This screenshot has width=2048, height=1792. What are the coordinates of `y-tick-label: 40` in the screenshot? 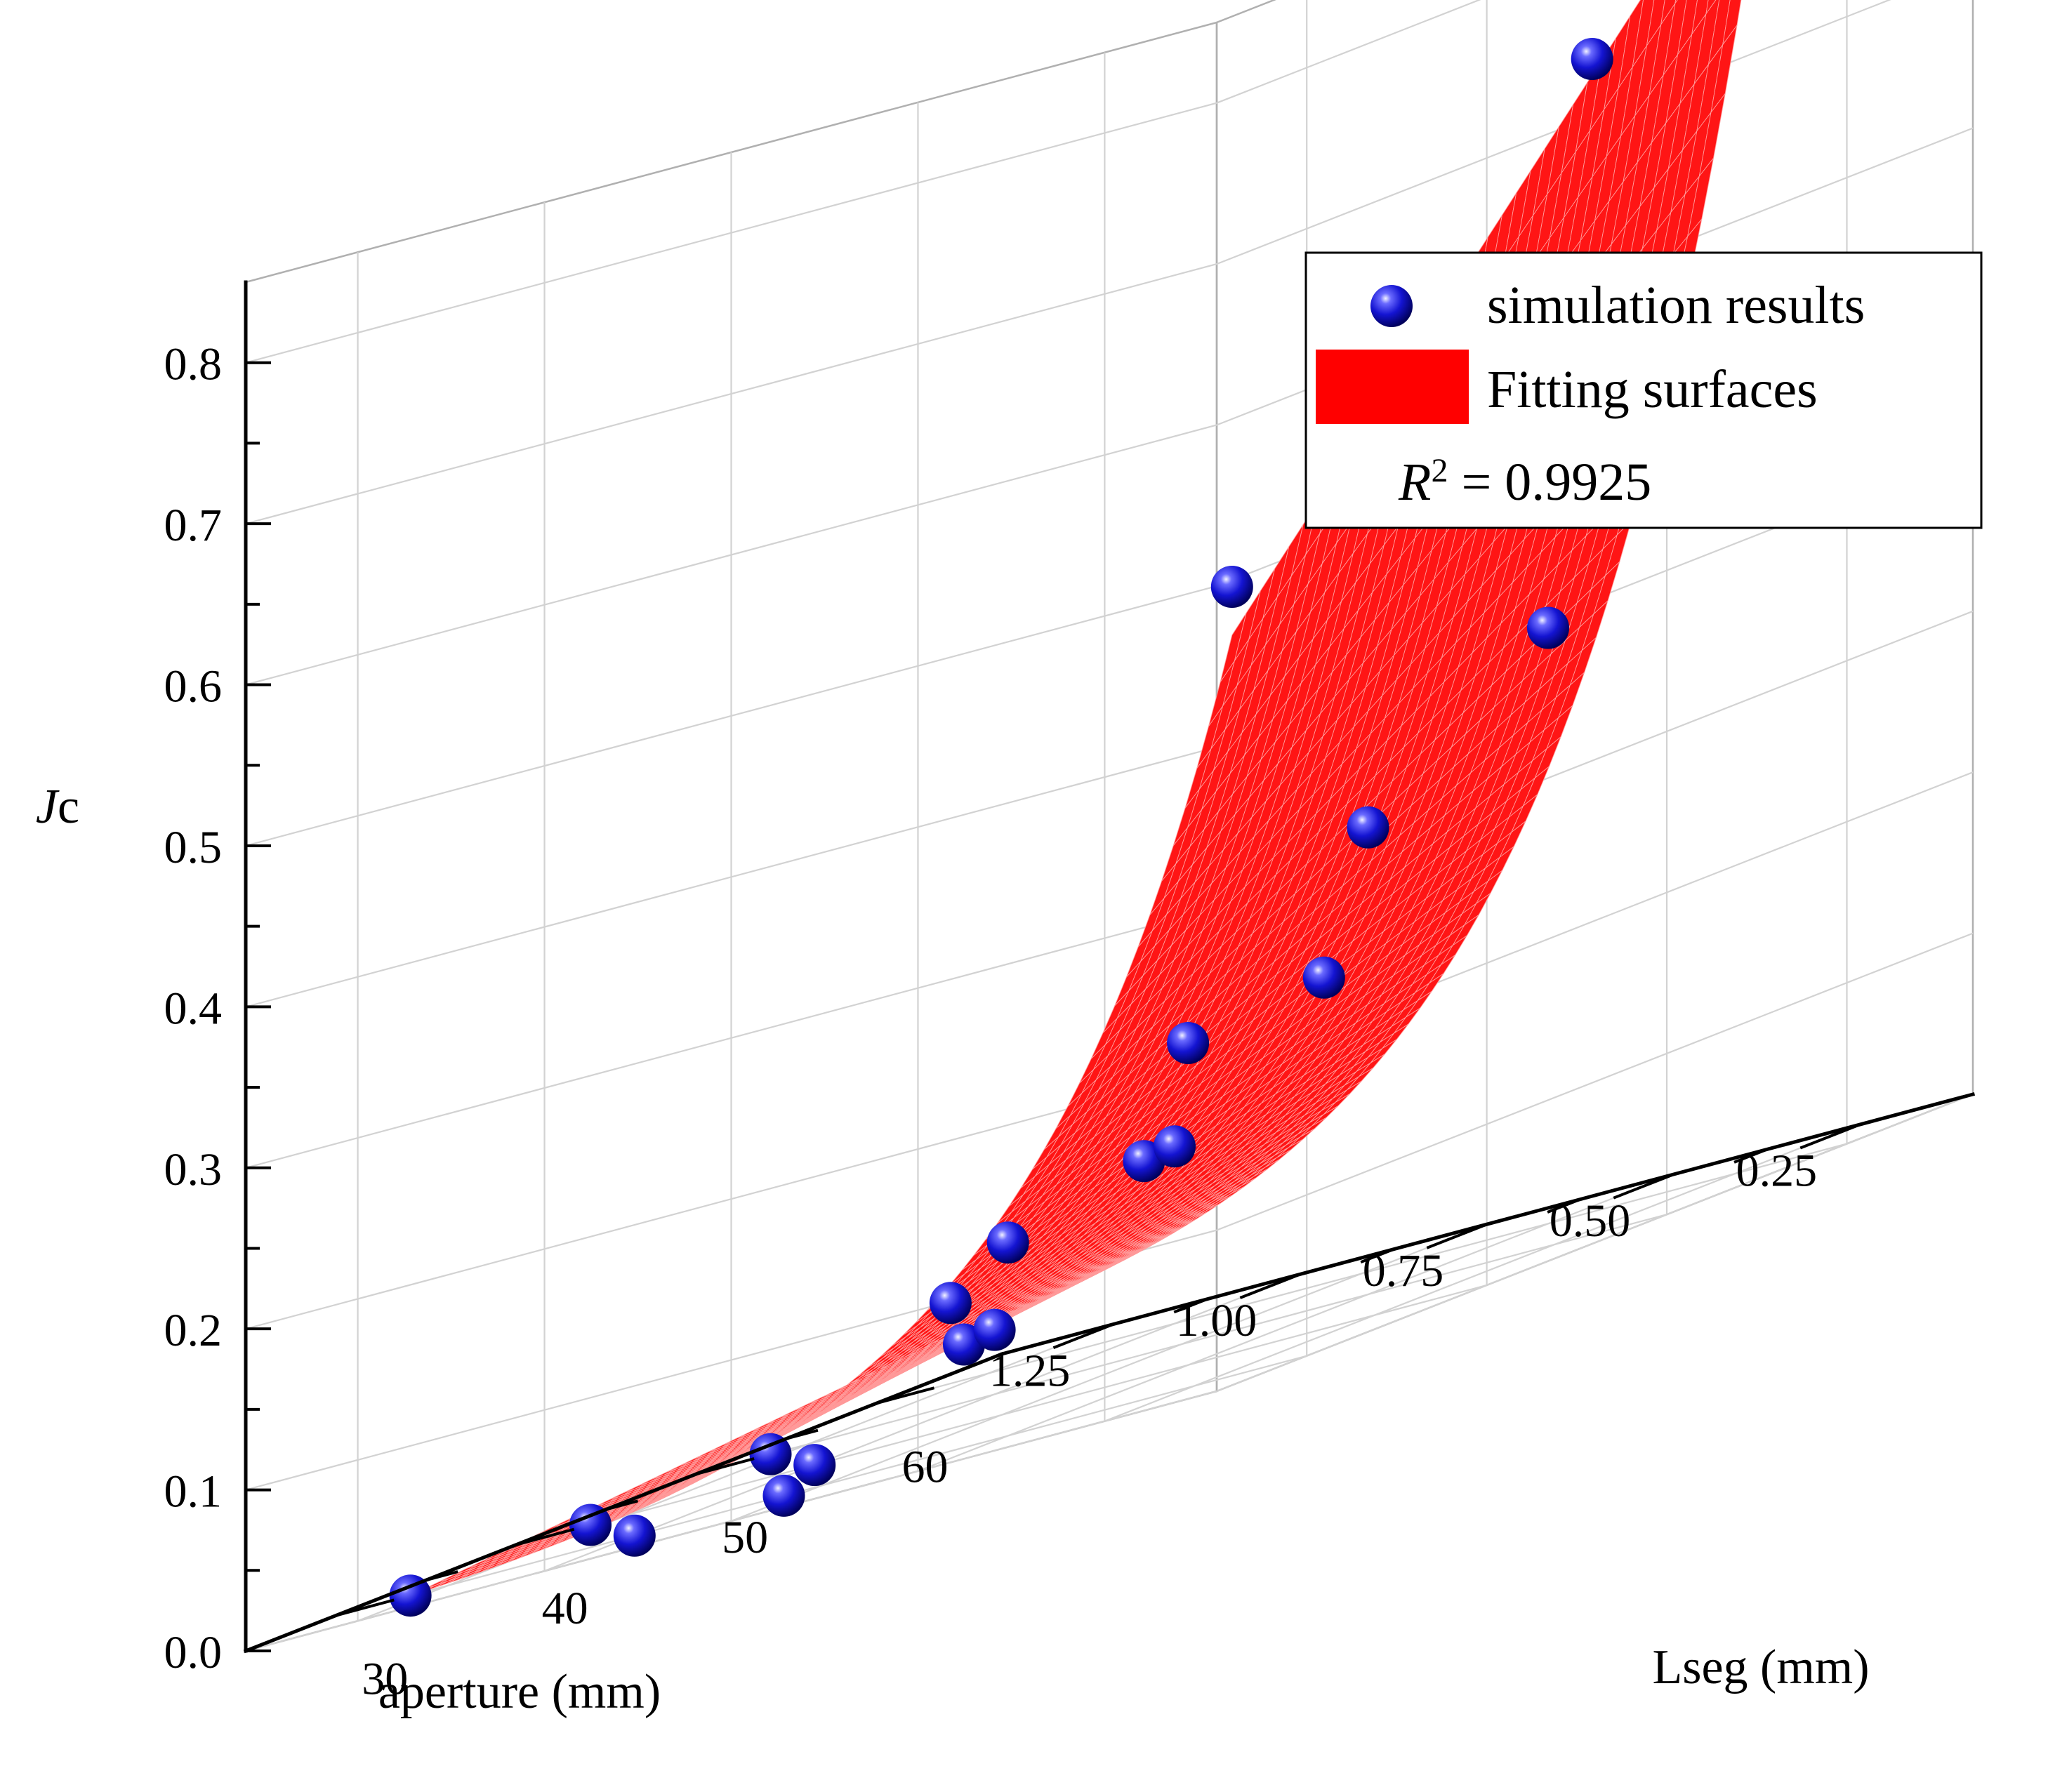 It's located at (565, 1609).